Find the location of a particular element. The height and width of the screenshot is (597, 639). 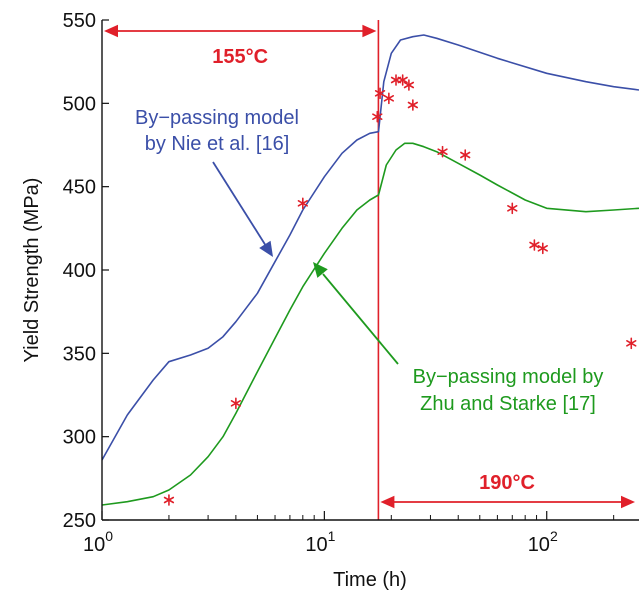

range-190-arrow-left is located at coordinates (387, 502).